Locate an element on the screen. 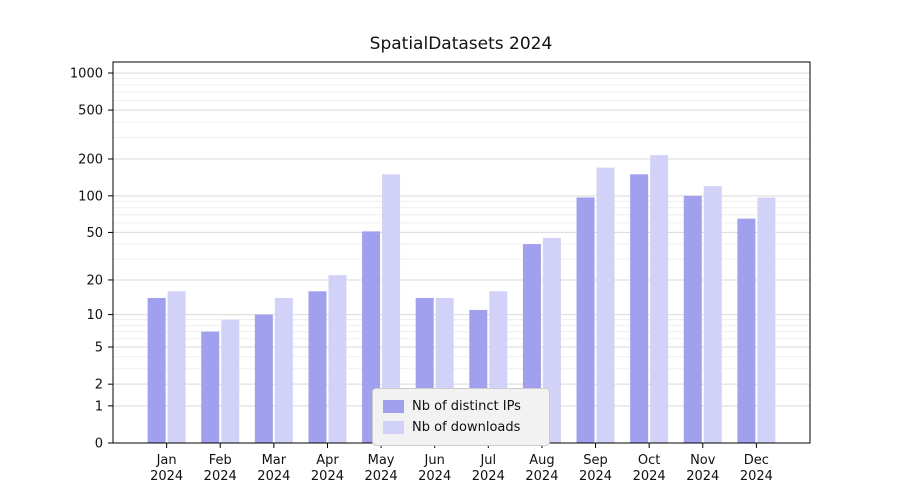  bar-downloads-Mar is located at coordinates (283, 370).